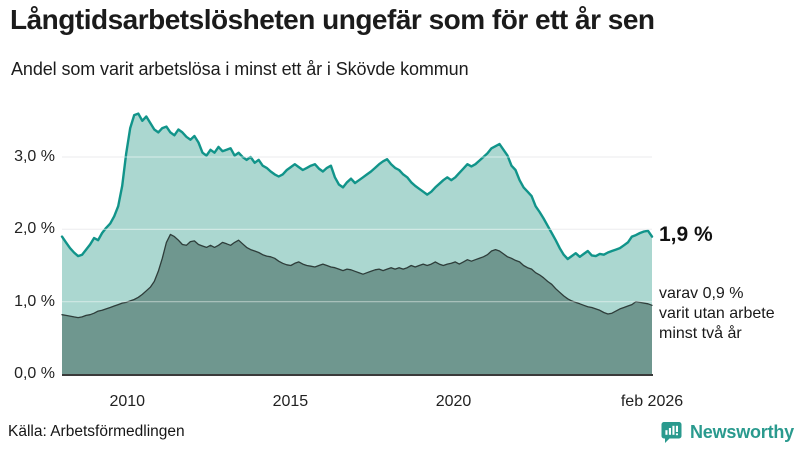 The height and width of the screenshot is (450, 800). Describe the element at coordinates (34, 373) in the screenshot. I see `y-axis-label: 0,0 %` at that location.